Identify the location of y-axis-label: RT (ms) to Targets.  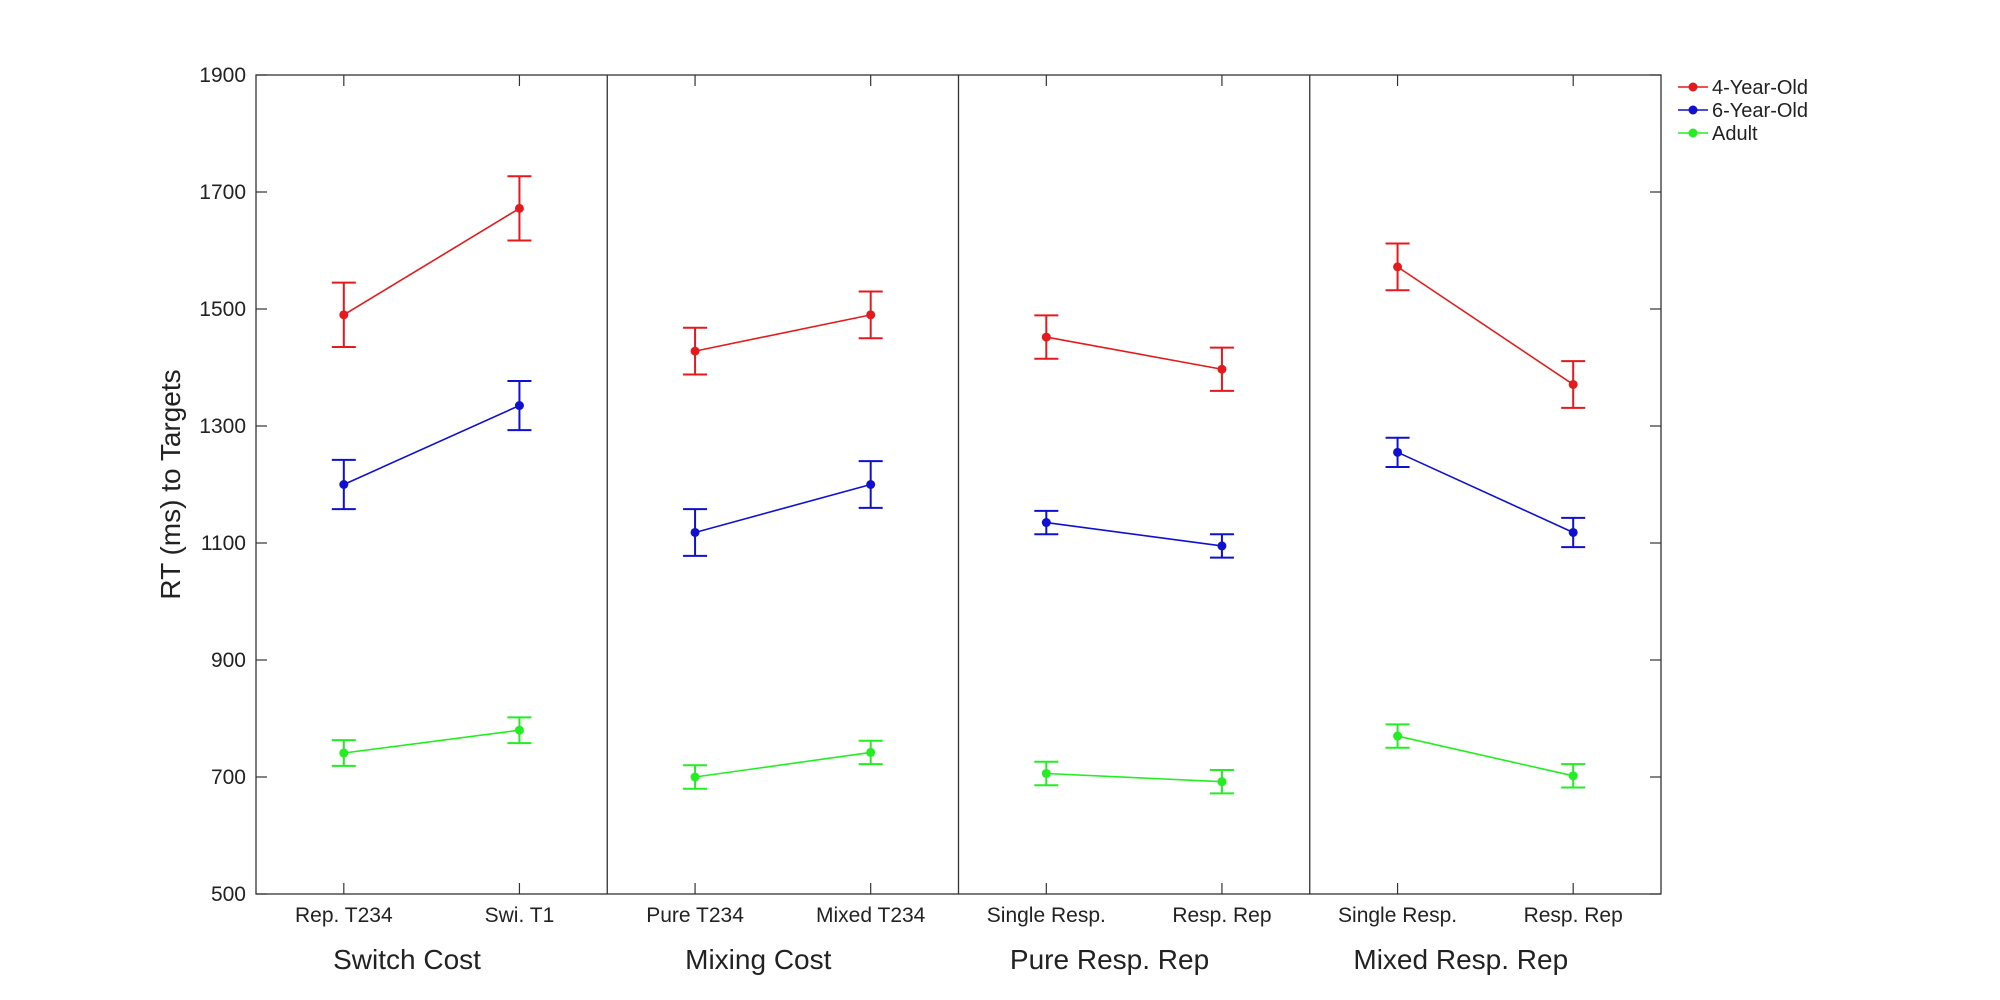
(170, 484).